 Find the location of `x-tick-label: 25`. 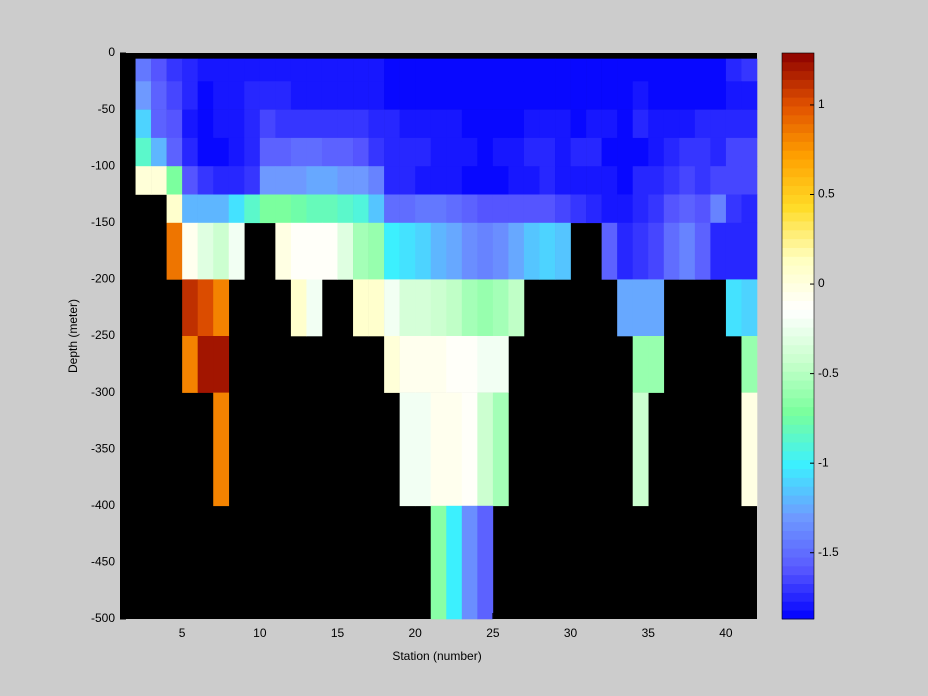

x-tick-label: 25 is located at coordinates (493, 633).